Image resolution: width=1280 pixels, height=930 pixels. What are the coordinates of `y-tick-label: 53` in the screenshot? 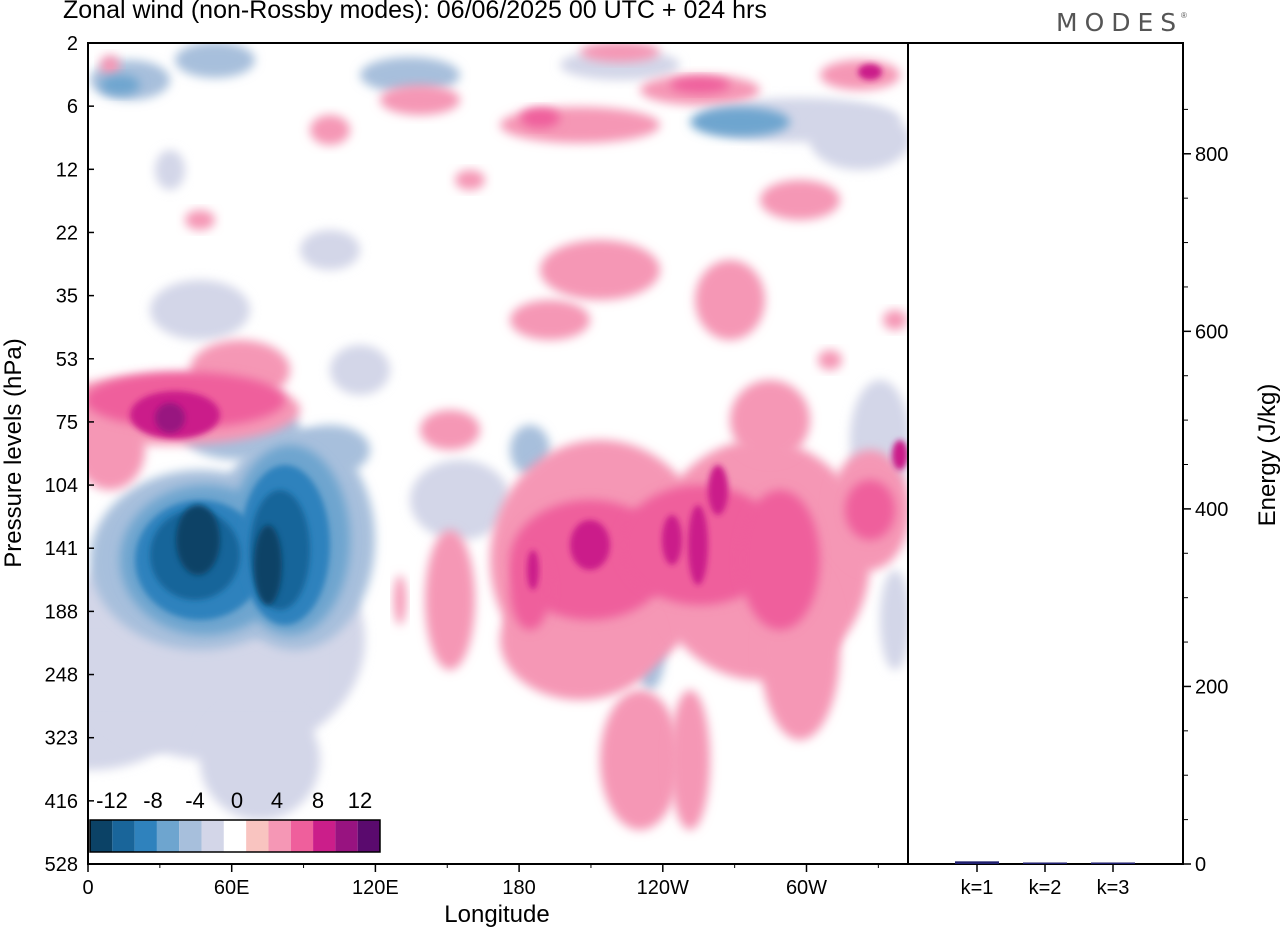 It's located at (67, 360).